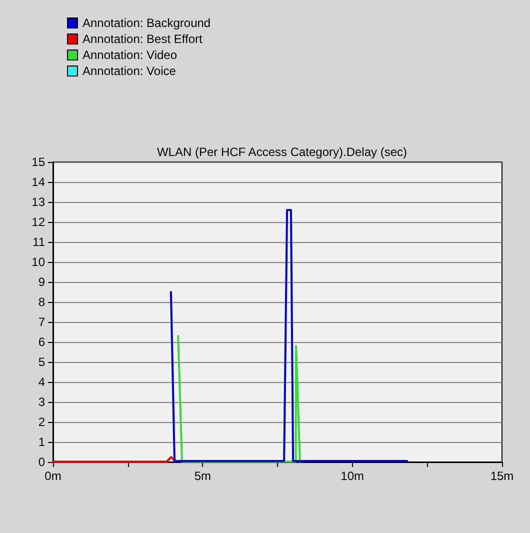 Image resolution: width=530 pixels, height=533 pixels. I want to click on x-tick-label: 5m, so click(203, 476).